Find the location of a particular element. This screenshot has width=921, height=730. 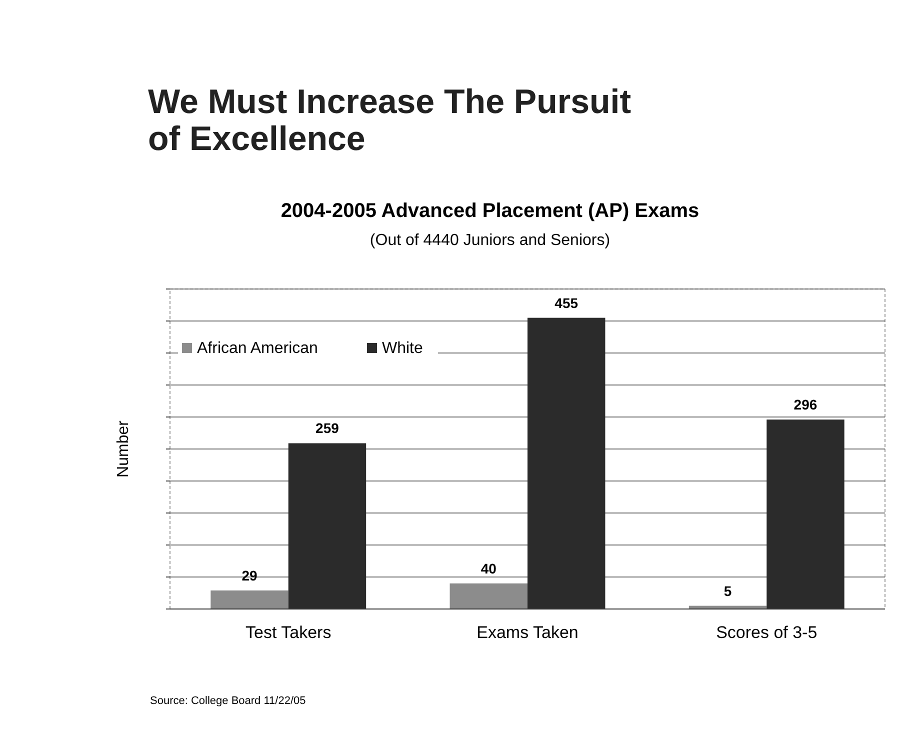

chart-title: 2004-2005 Advanced Placement (AP) Exams is located at coordinates (490, 211).